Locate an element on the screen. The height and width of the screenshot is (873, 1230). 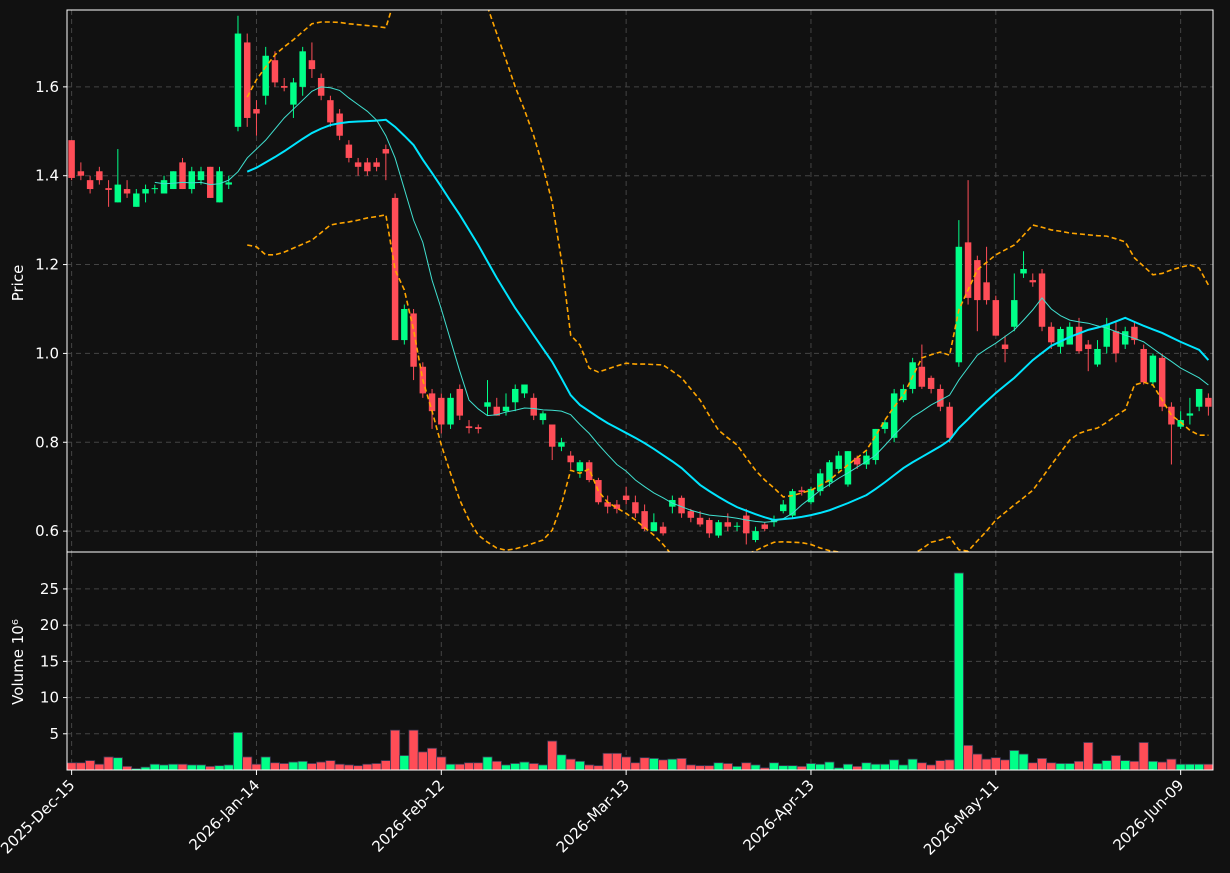
y-tick-label: 15 is located at coordinates (49, 661).